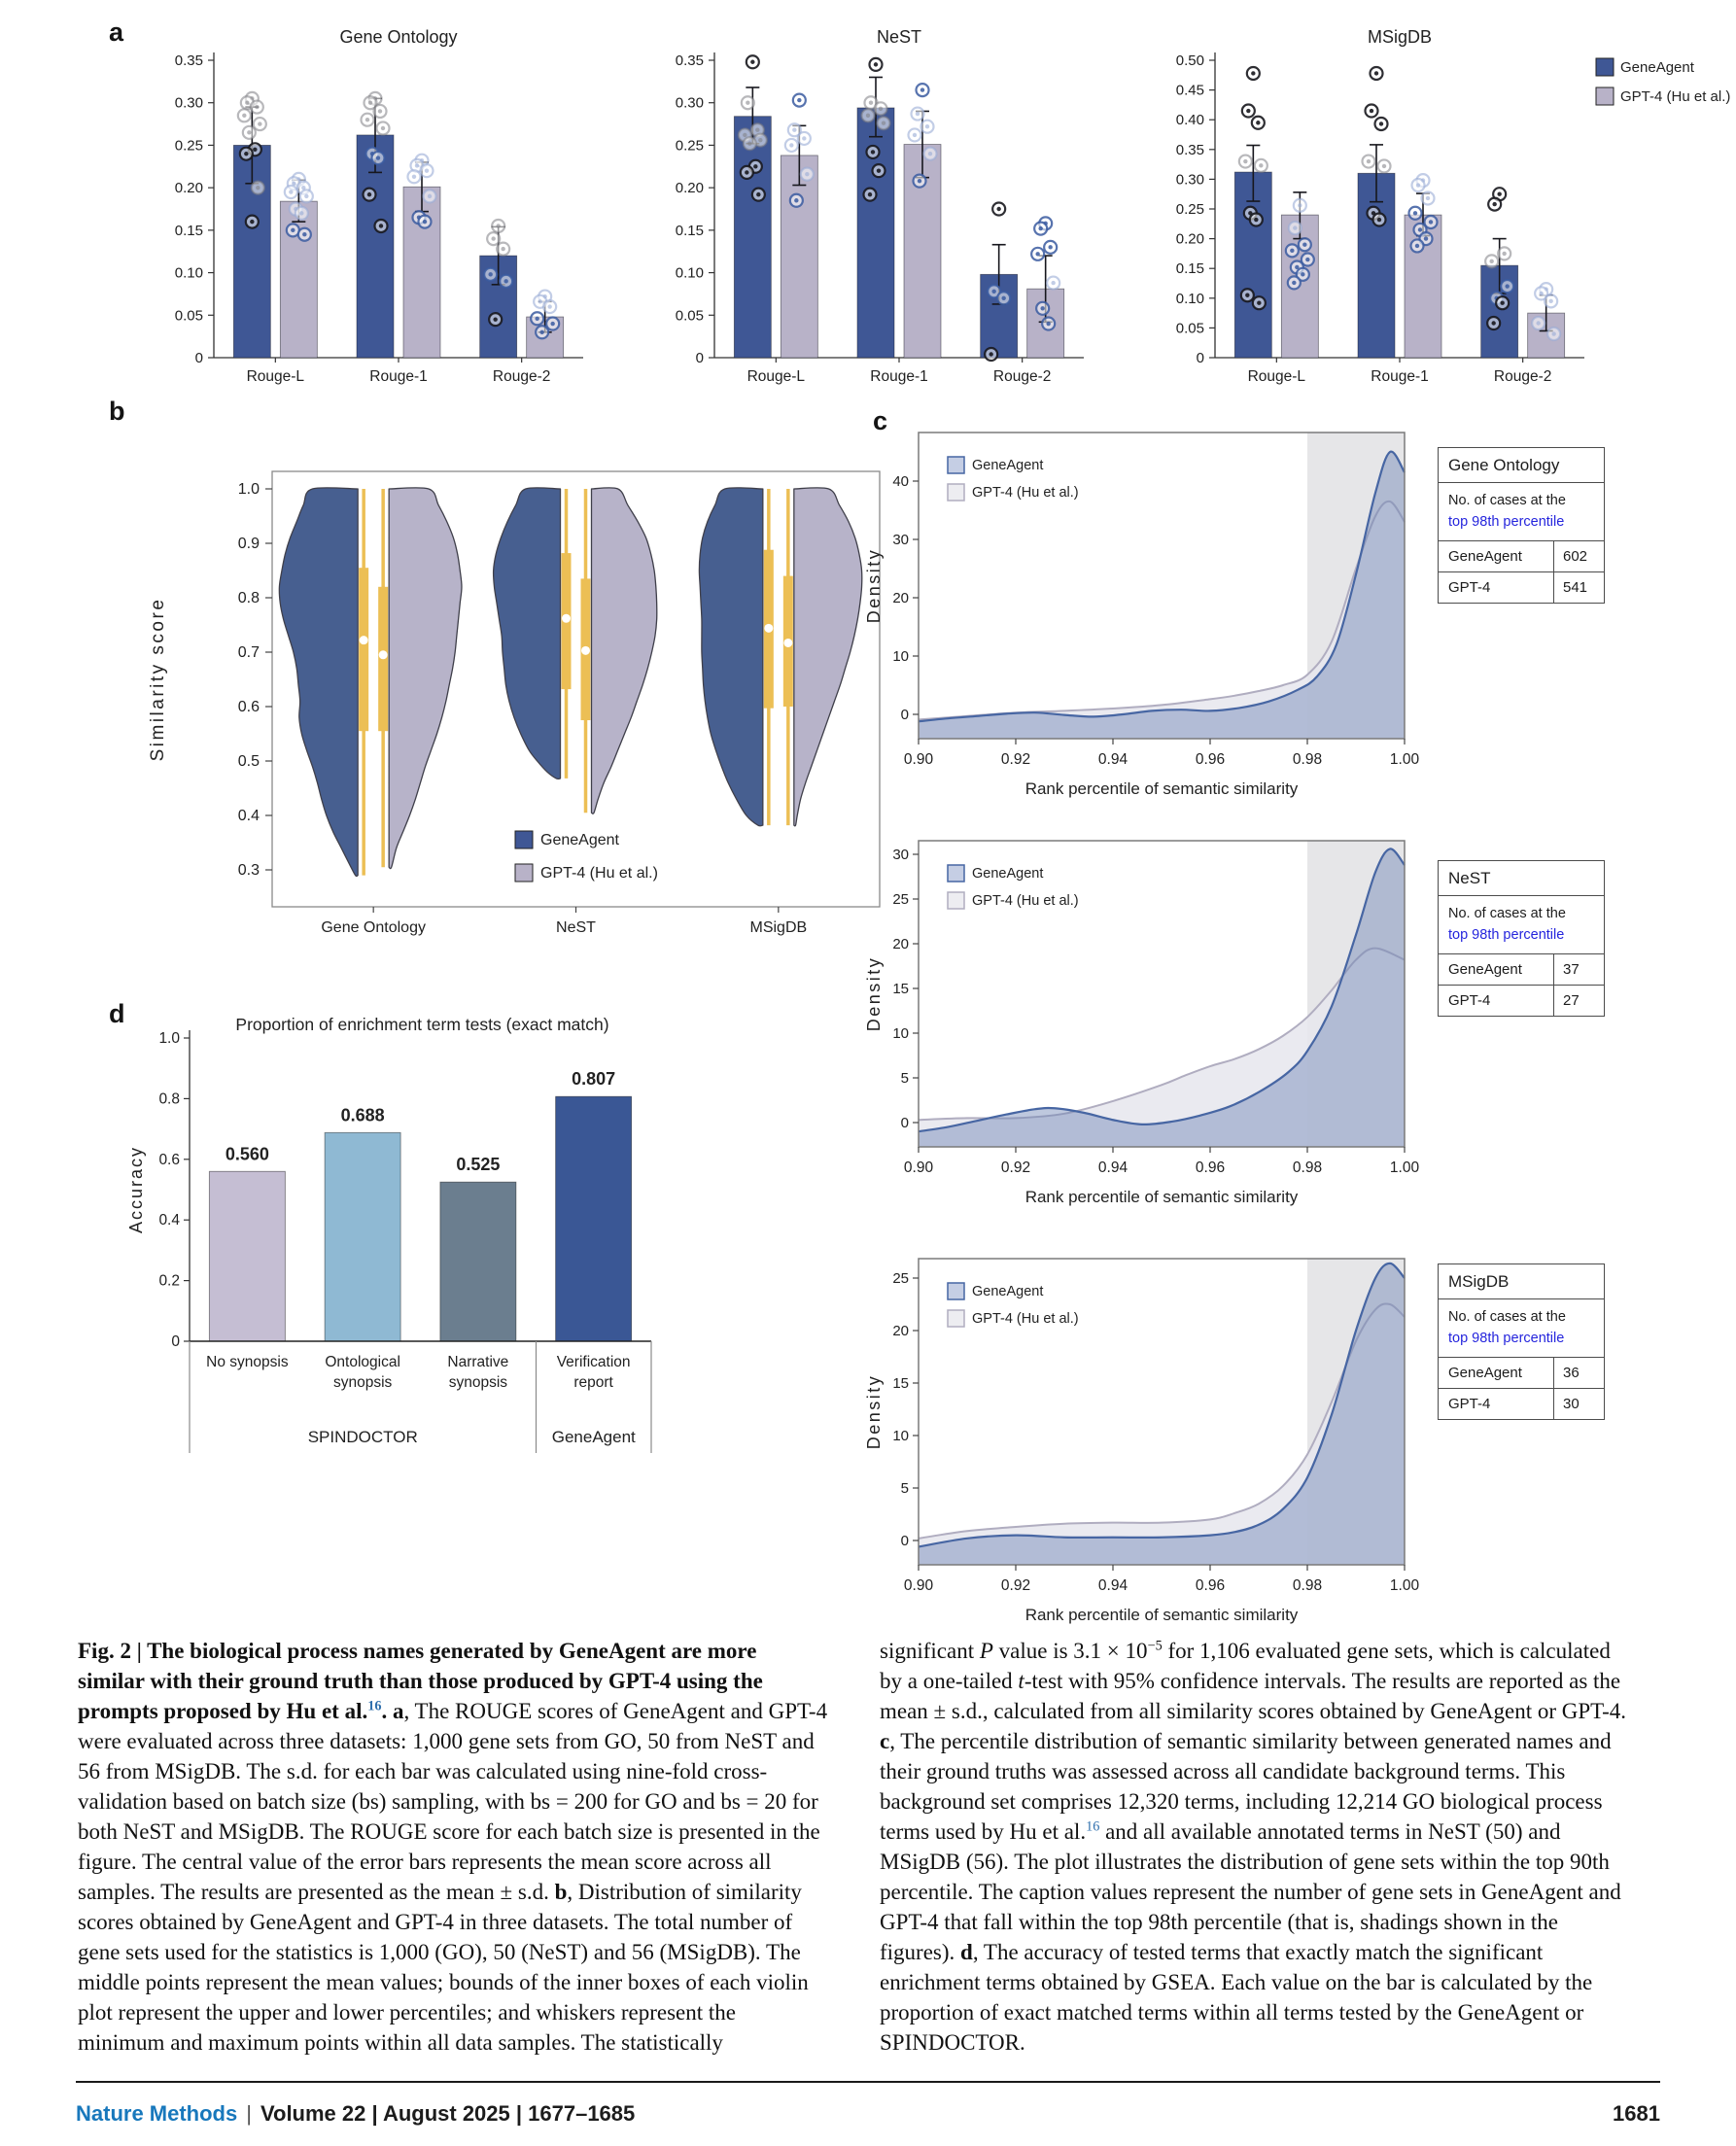  What do you see at coordinates (1190, 91) in the screenshot?
I see `svg-text: 0.45` at bounding box center [1190, 91].